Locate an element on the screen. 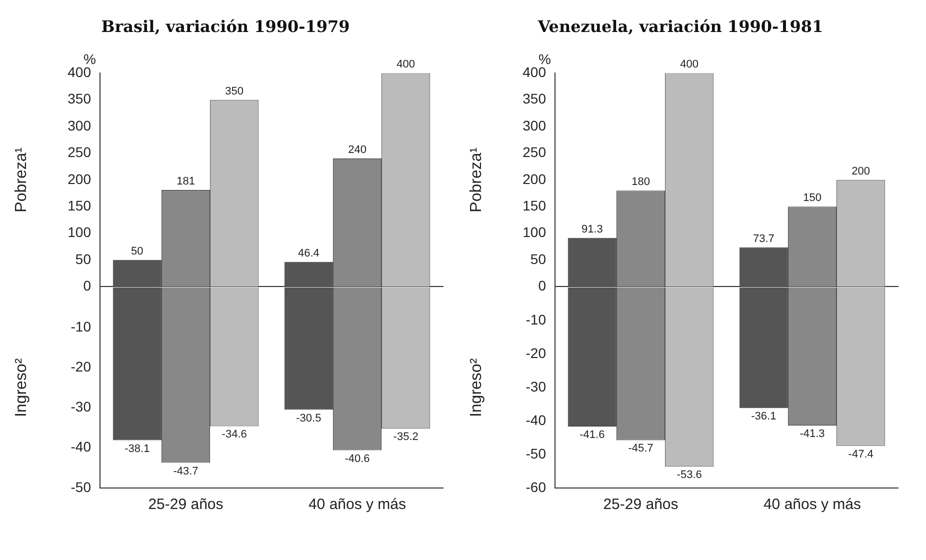 Image resolution: width=926 pixels, height=560 pixels. data-label: -40.6 is located at coordinates (357, 458).